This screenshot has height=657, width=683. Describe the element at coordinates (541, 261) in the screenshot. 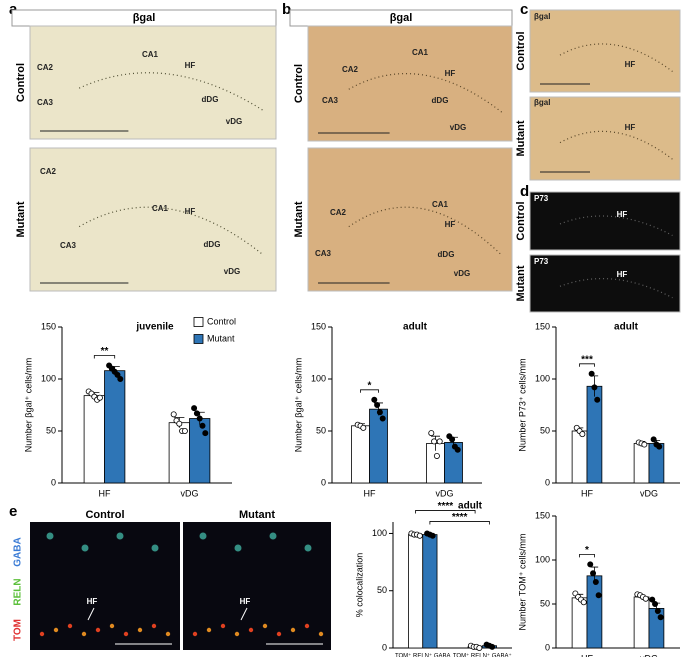

I see `stain-label: P73` at that location.